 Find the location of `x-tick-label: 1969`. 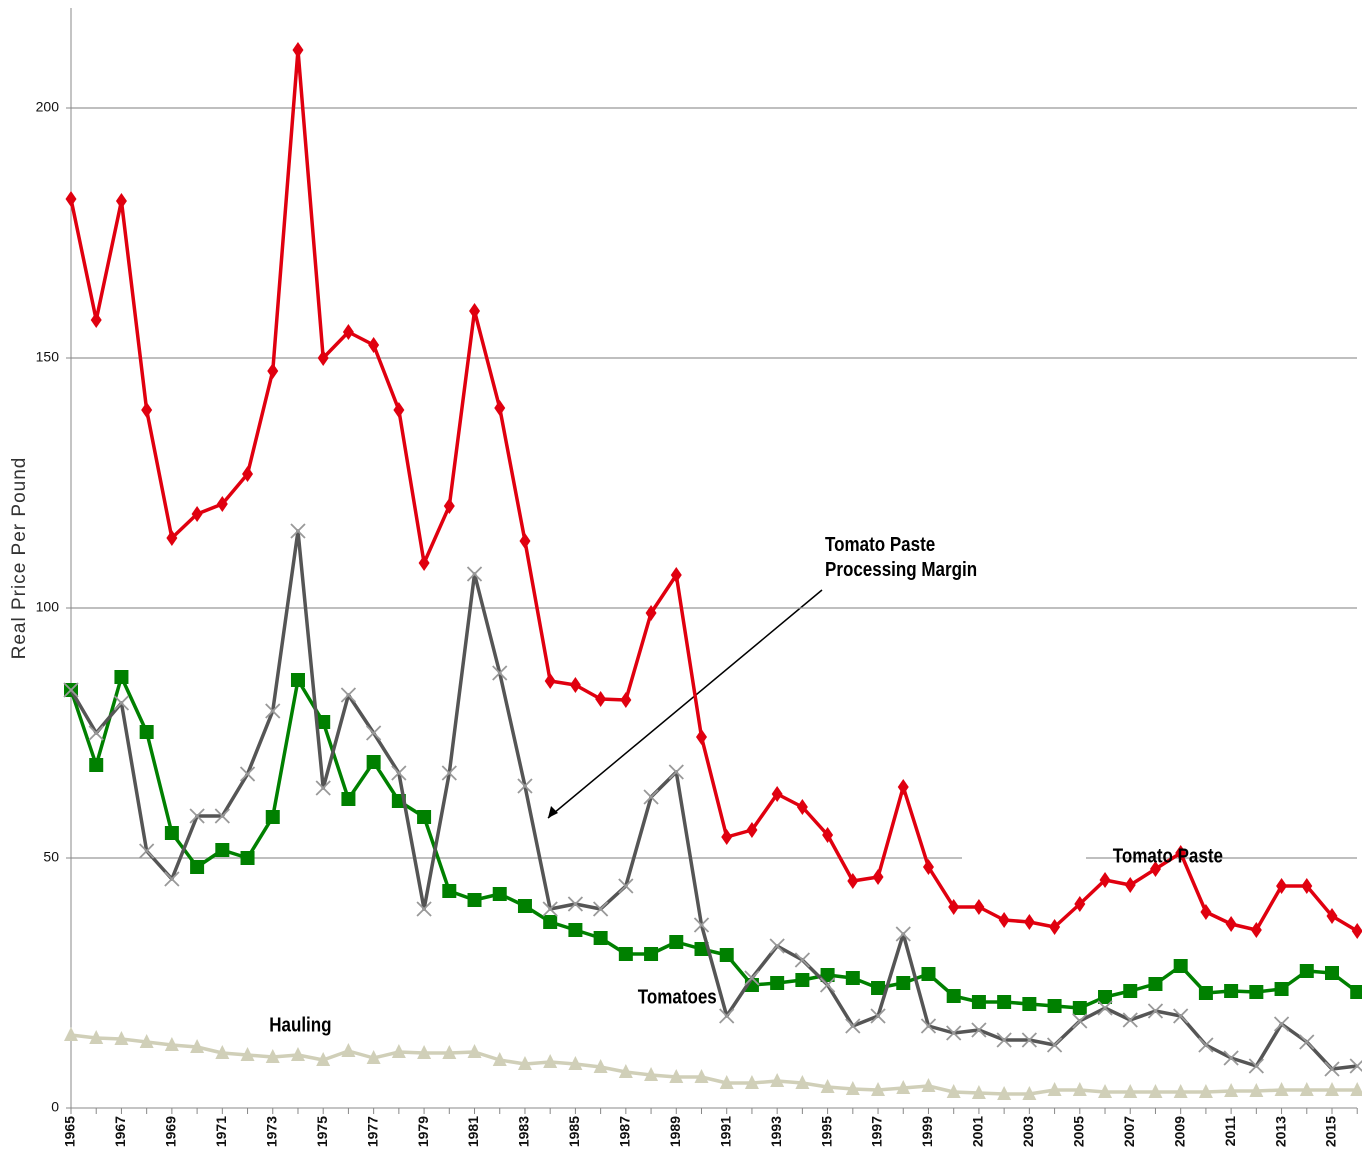

x-tick-label: 1969 is located at coordinates (171, 1131).